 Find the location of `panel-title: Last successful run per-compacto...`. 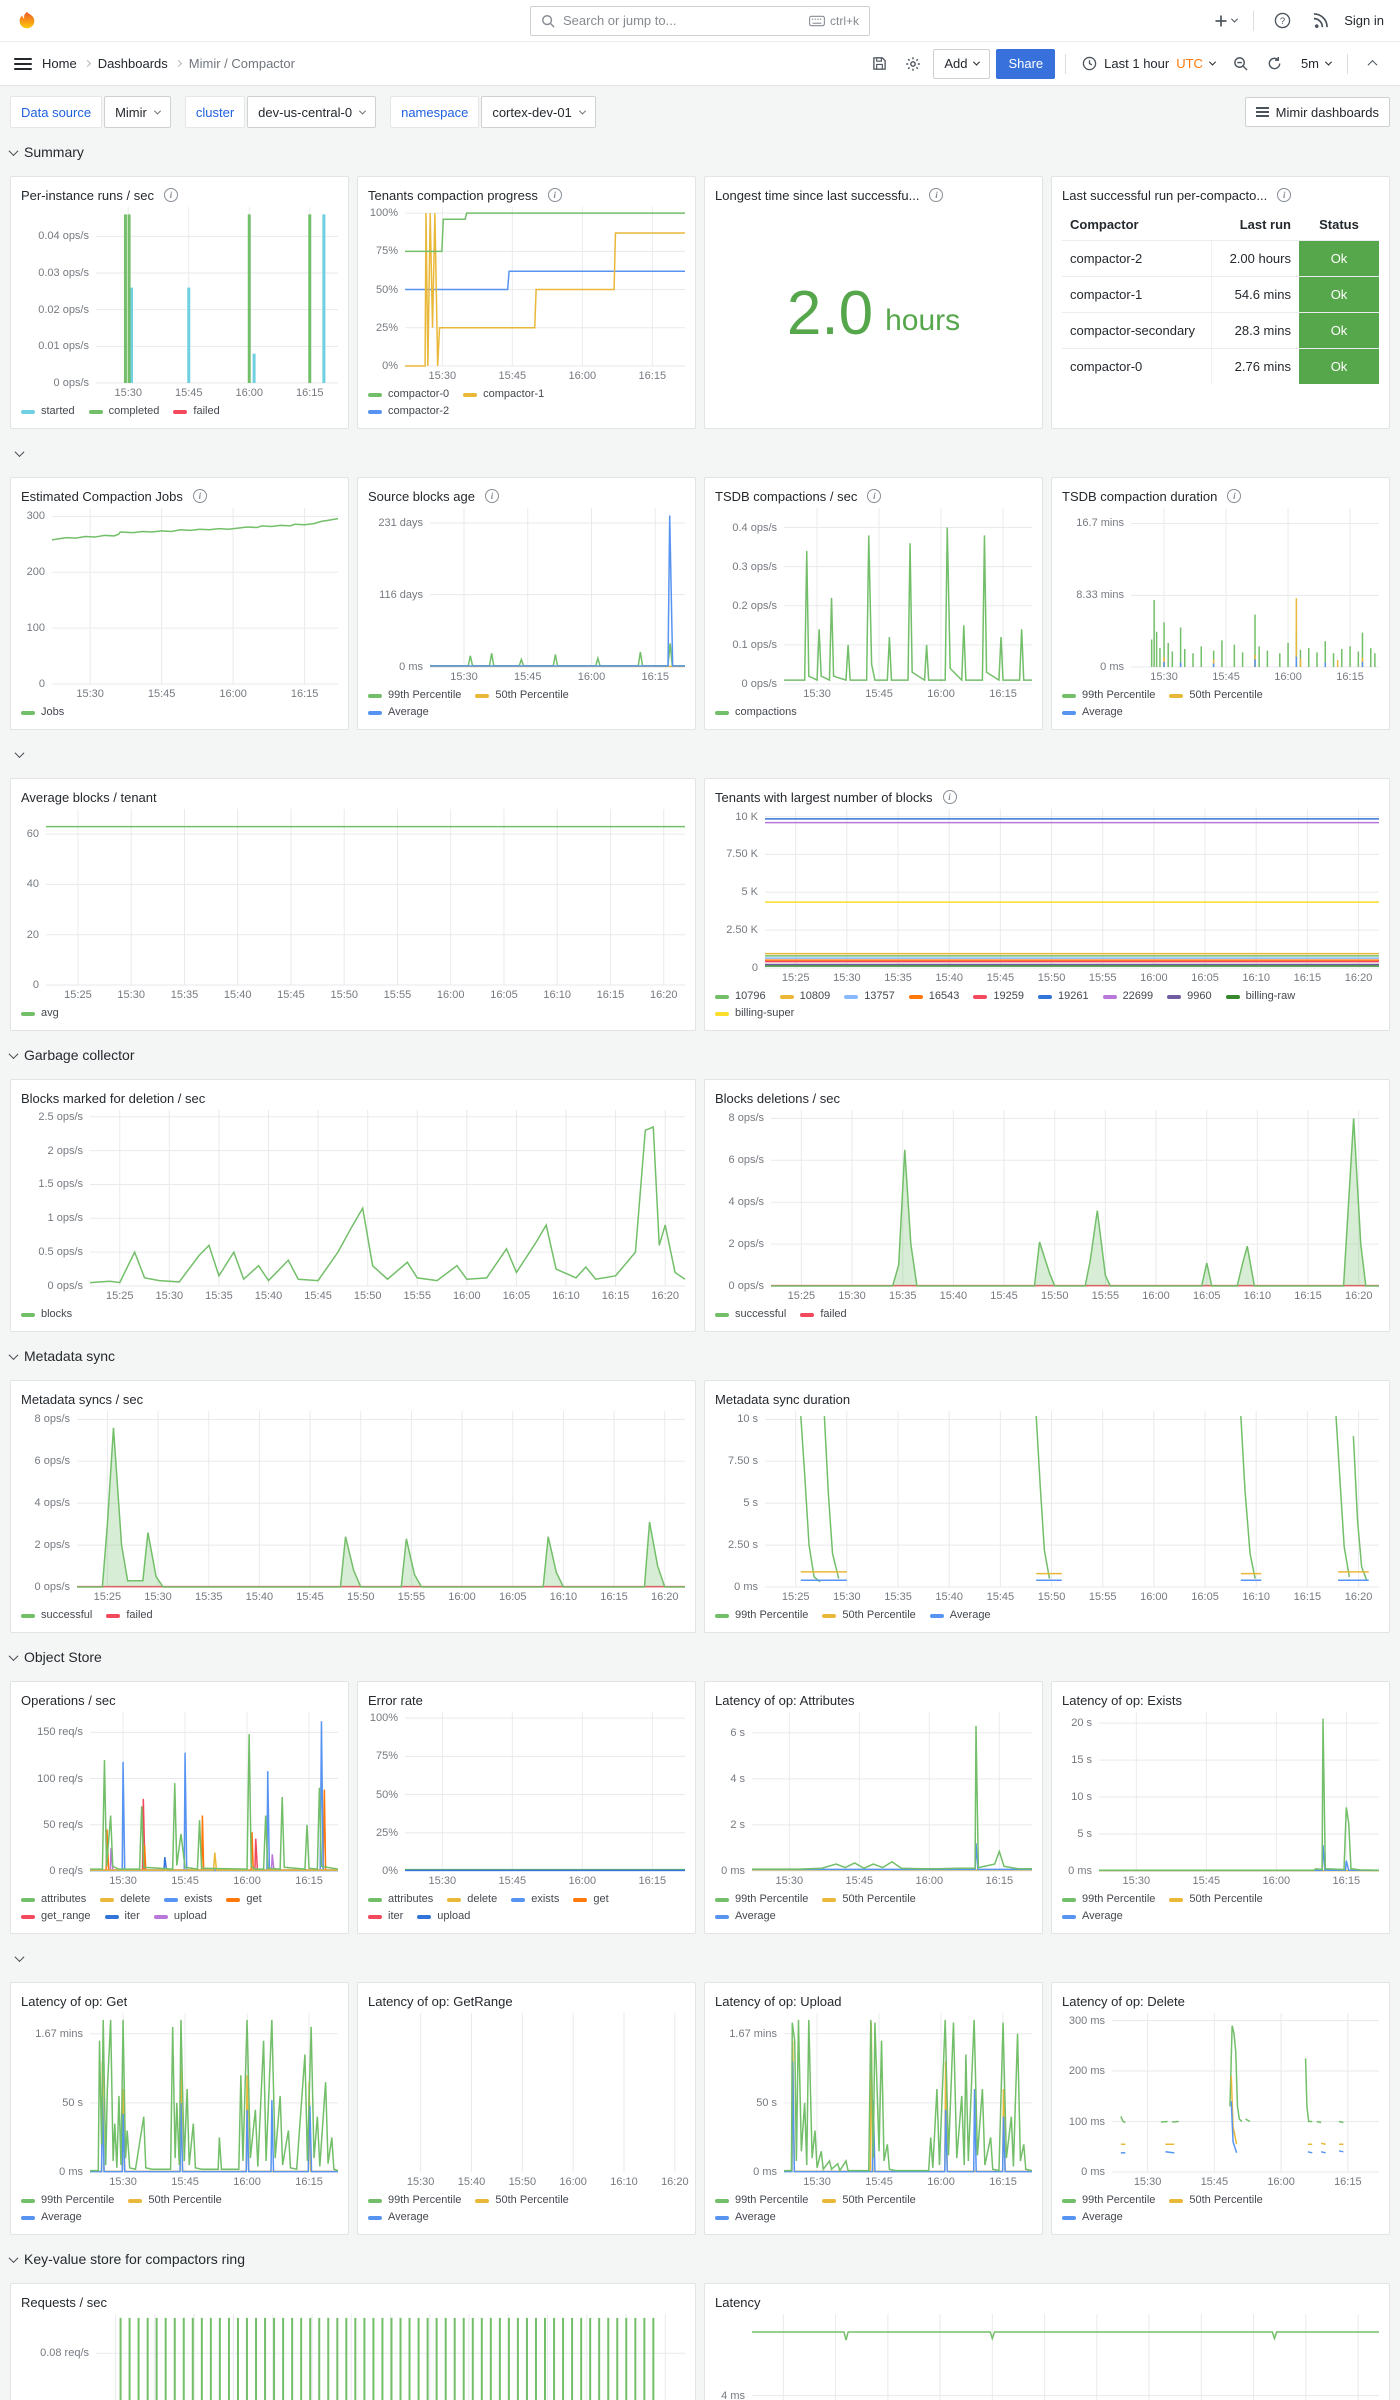

panel-title: Last successful run per-compacto... is located at coordinates (1165, 195).